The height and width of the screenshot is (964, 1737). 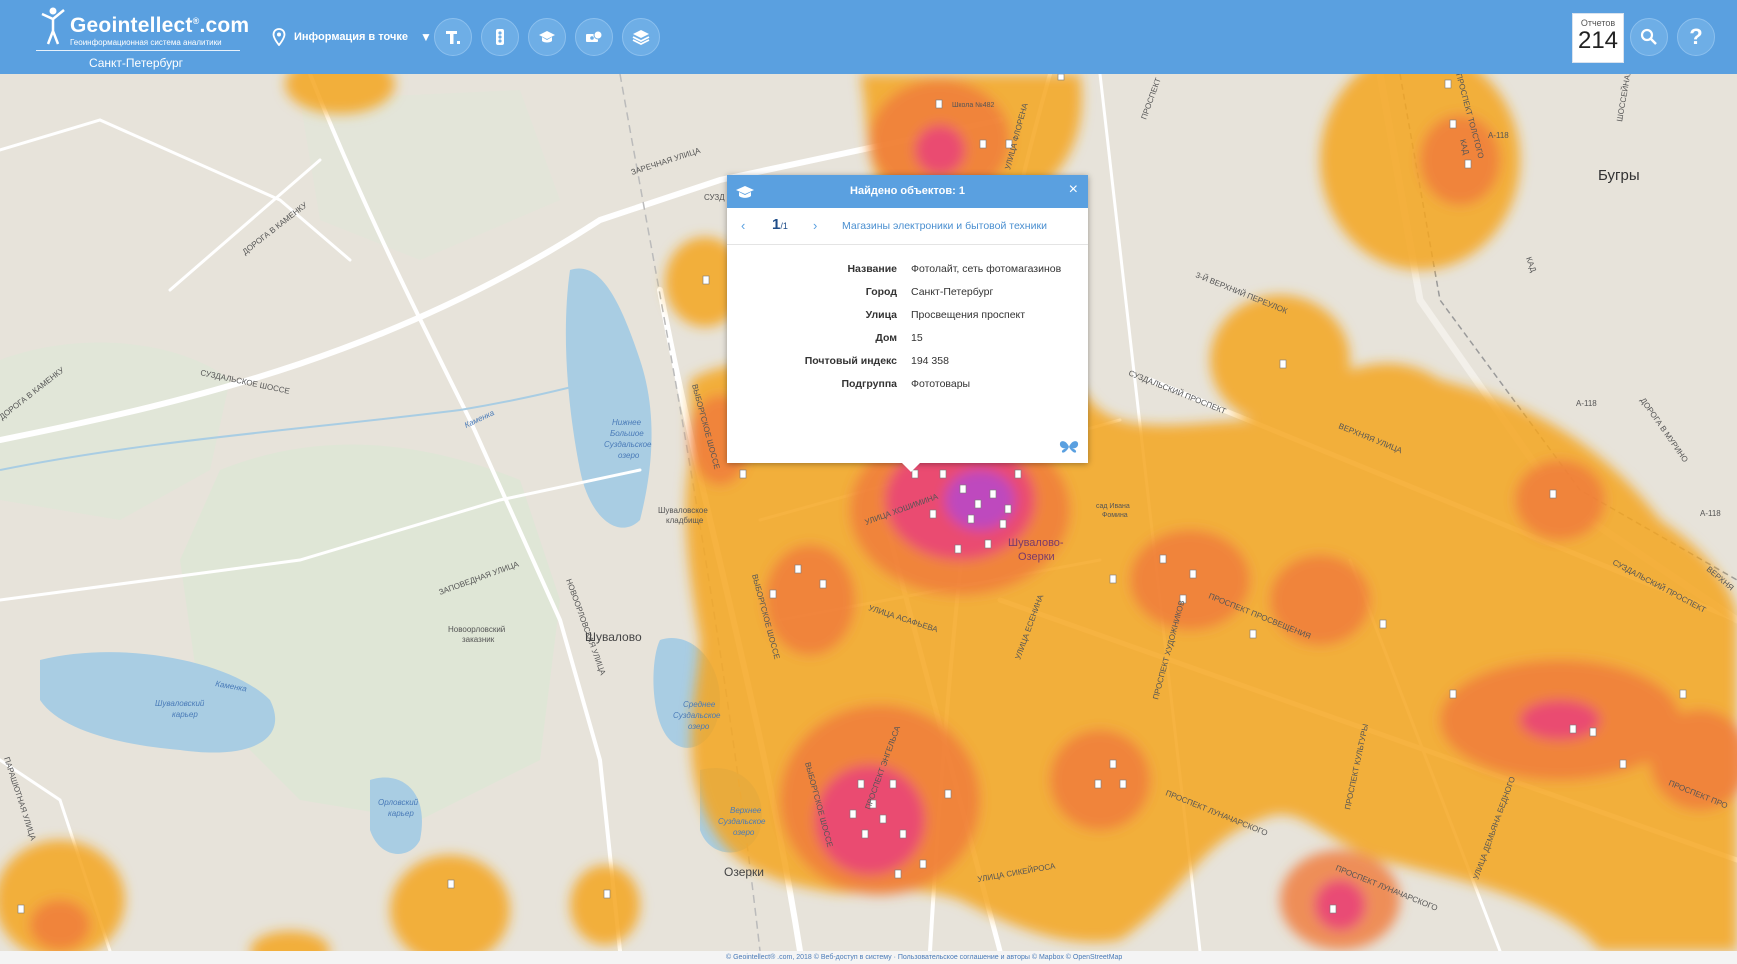 What do you see at coordinates (478, 639) in the screenshot?
I see `place-label-novoorlovsky-2: заказник` at bounding box center [478, 639].